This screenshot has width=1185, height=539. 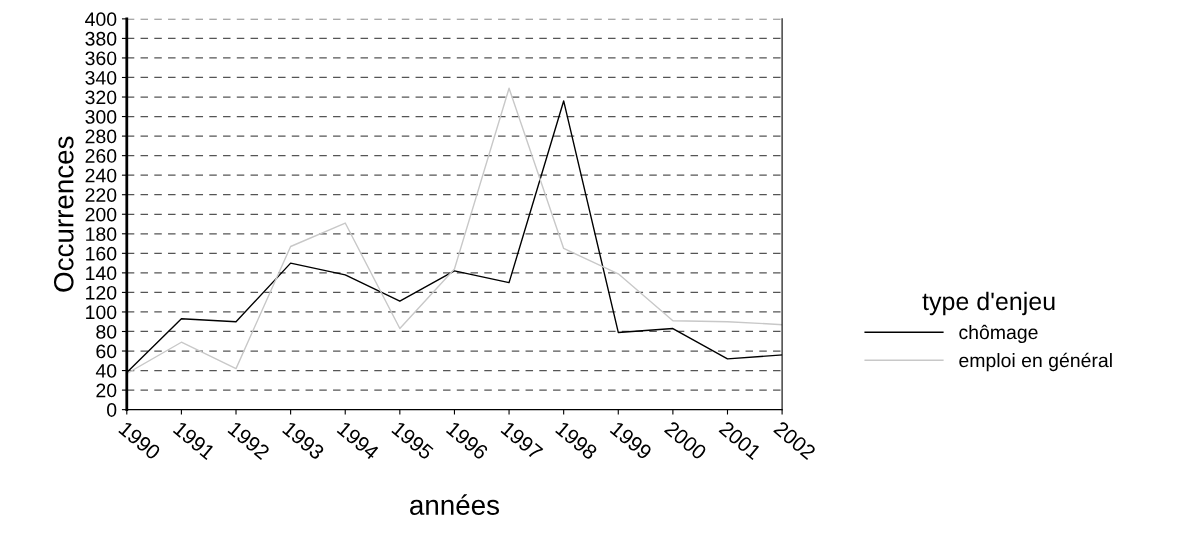 What do you see at coordinates (106, 390) in the screenshot?
I see `y-tick-label: 20` at bounding box center [106, 390].